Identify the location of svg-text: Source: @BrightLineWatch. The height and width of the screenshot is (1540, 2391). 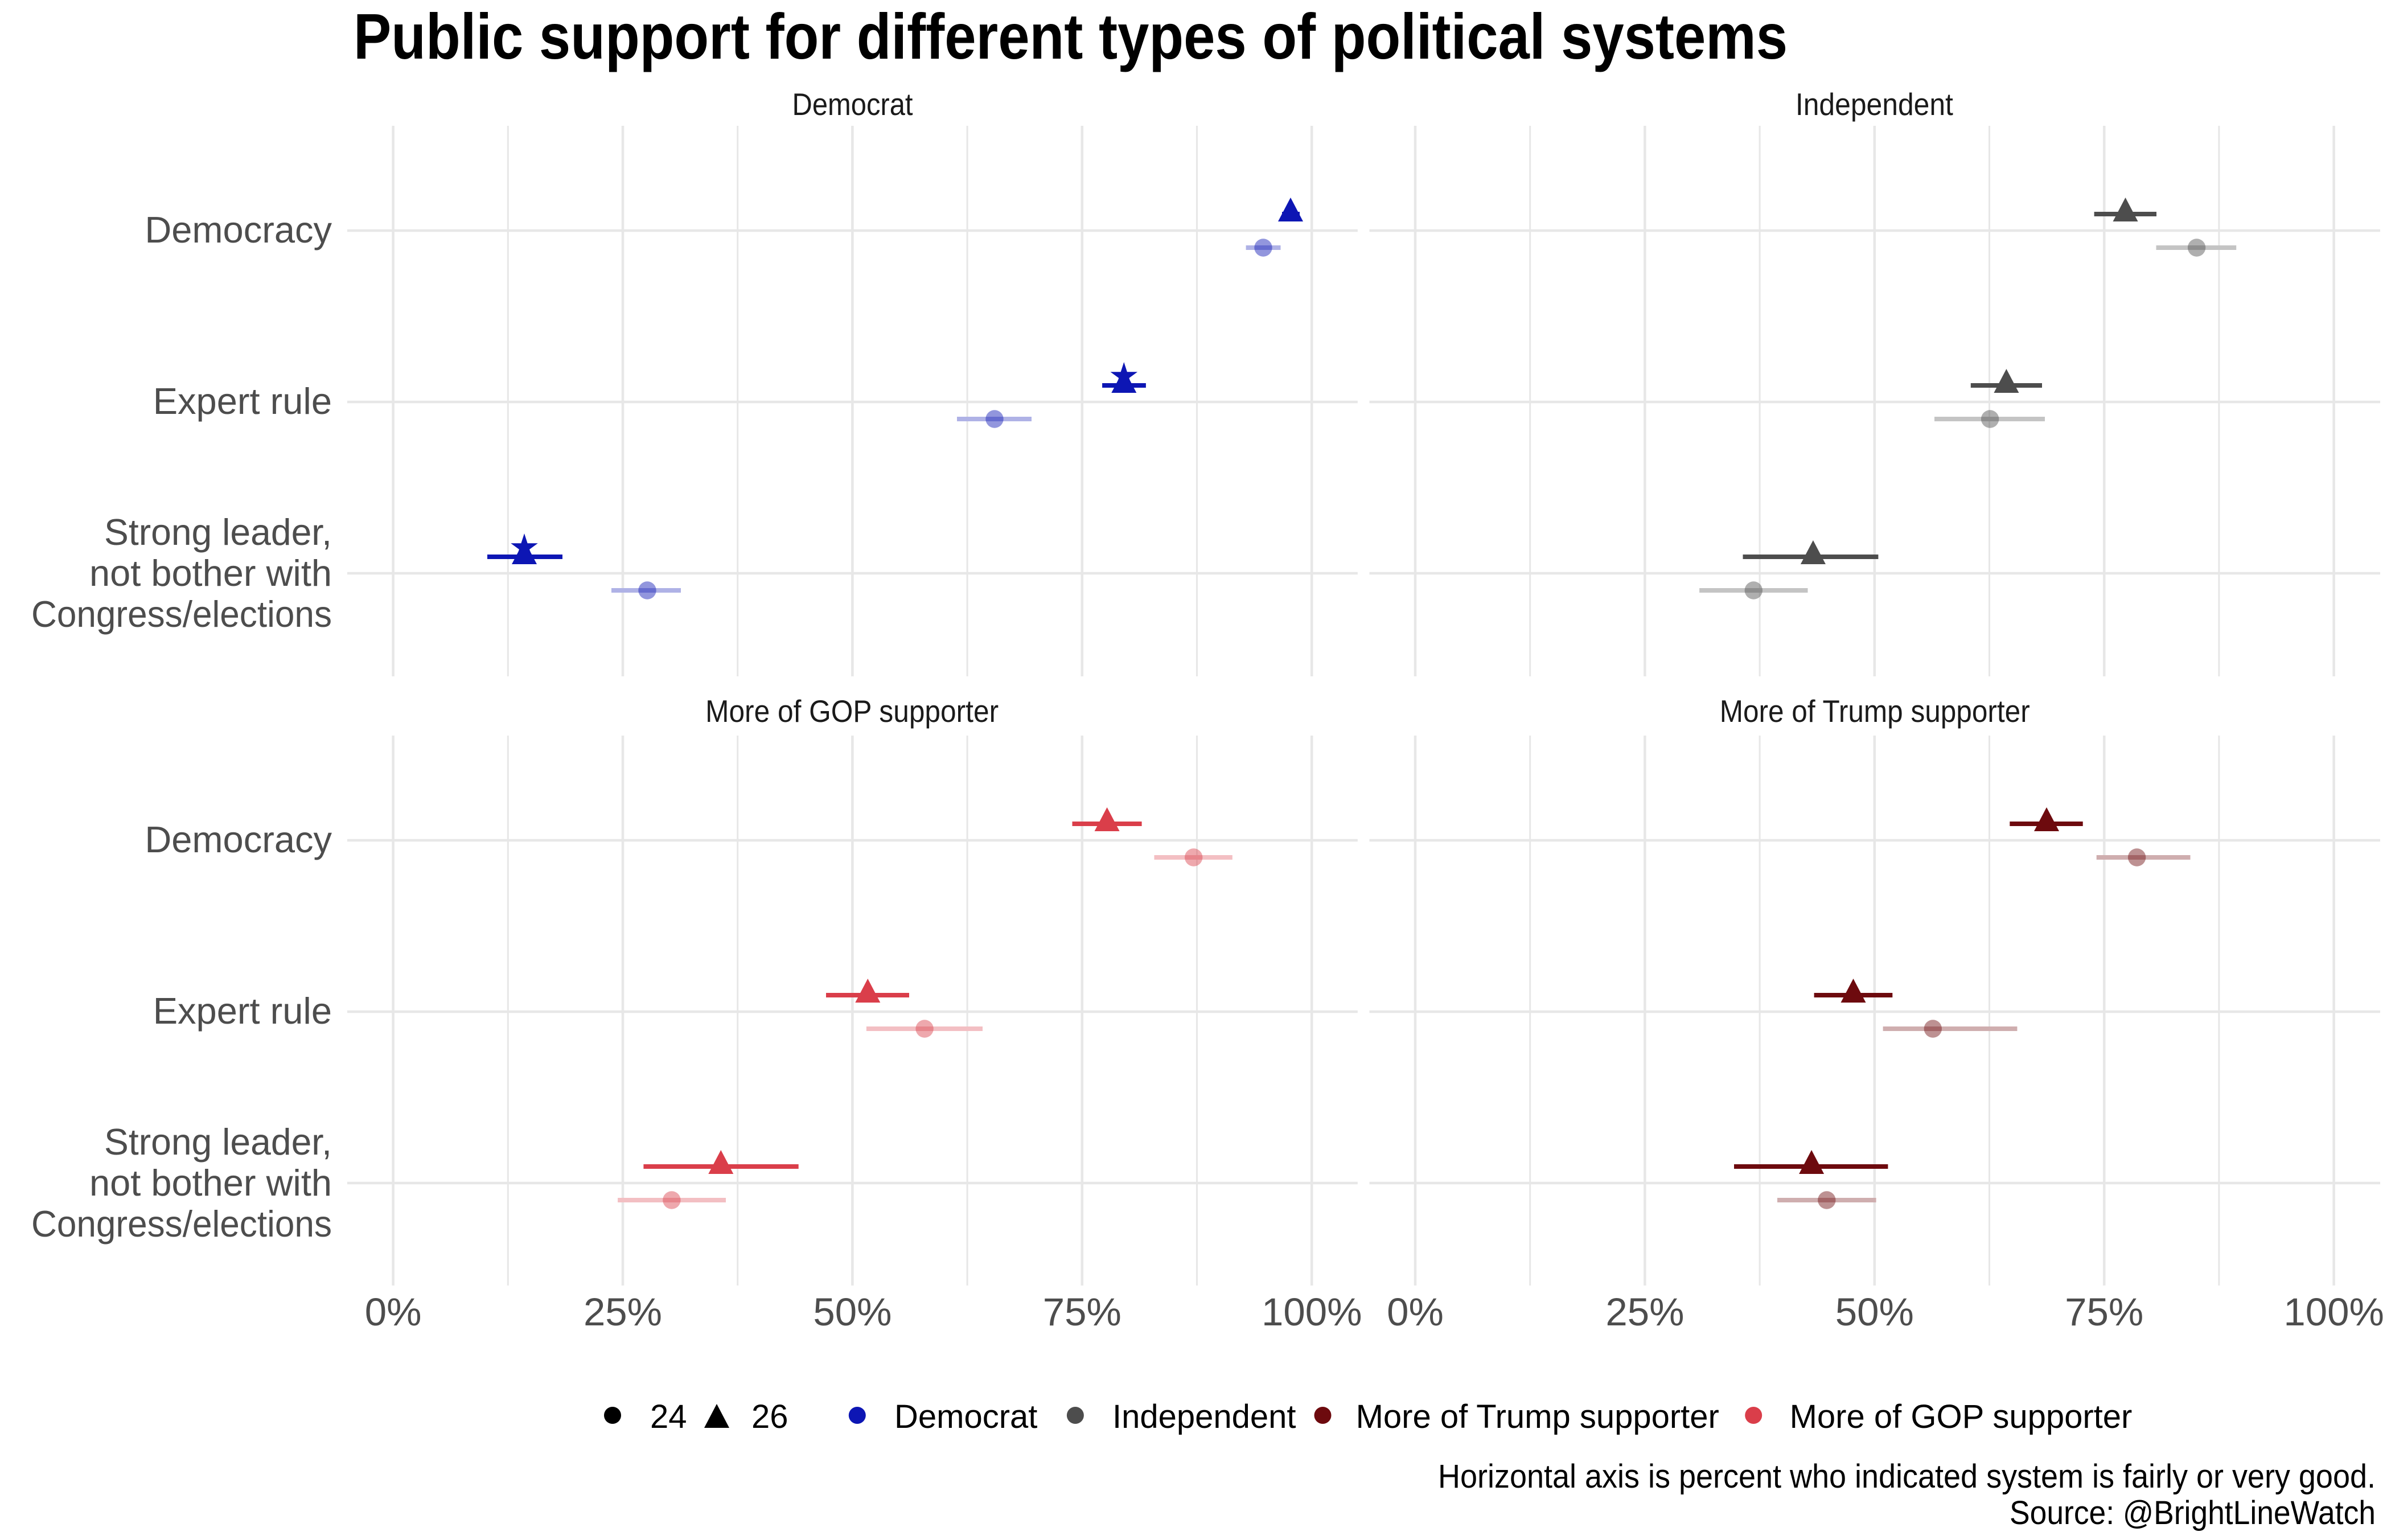
(2193, 1512).